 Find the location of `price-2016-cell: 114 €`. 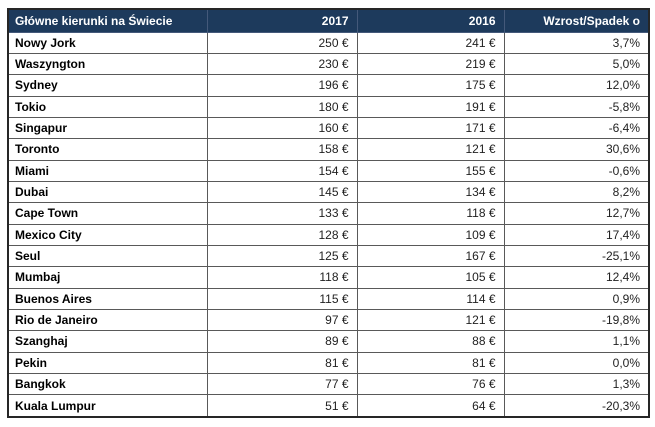

price-2016-cell: 114 € is located at coordinates (430, 298).